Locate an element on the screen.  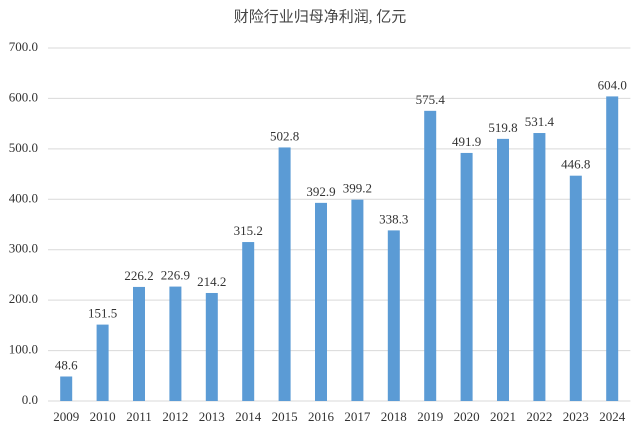
data-label: 604.0 is located at coordinates (612, 84).